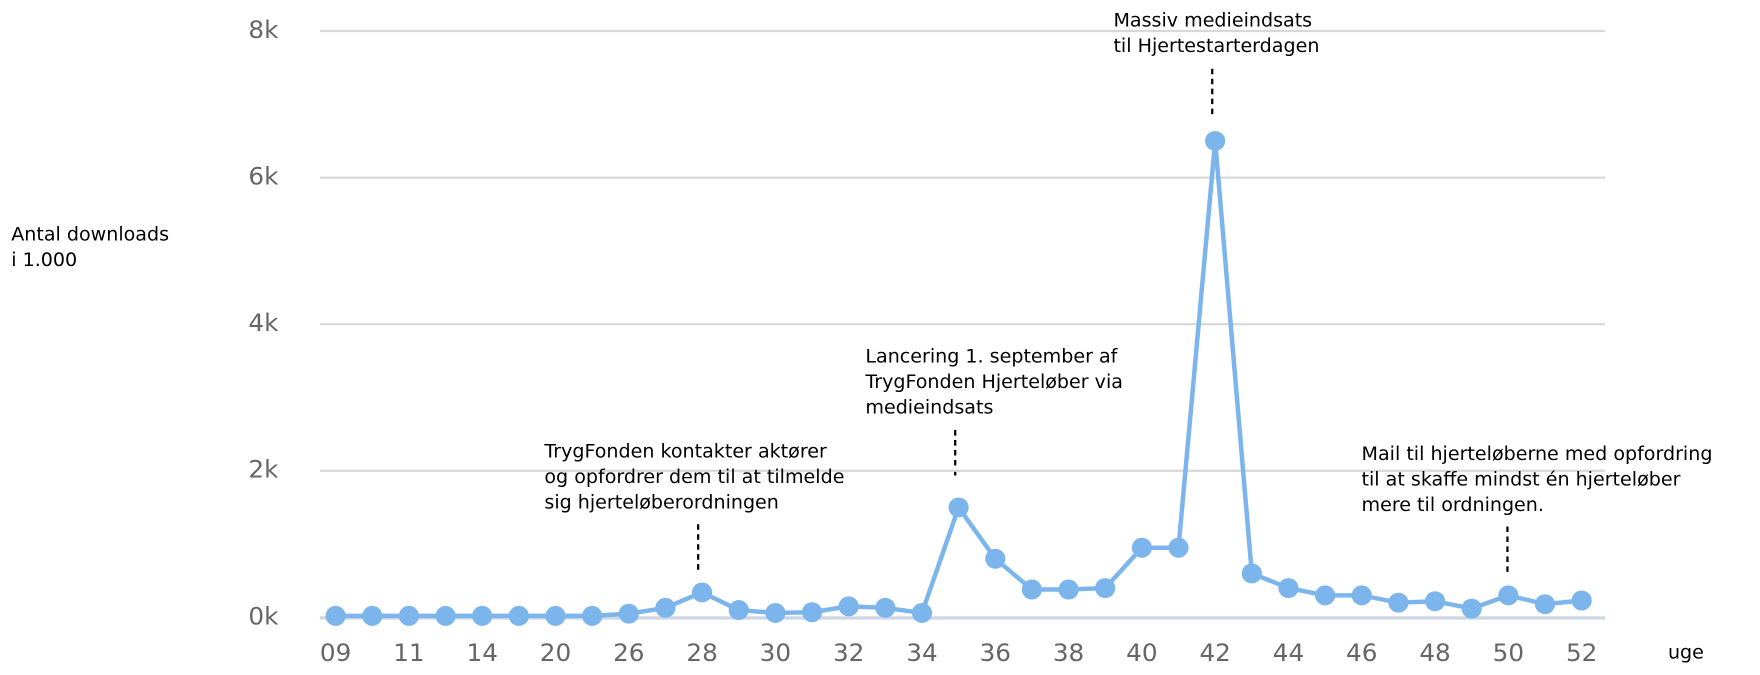  Describe the element at coordinates (628, 652) in the screenshot. I see `x-tick-label: 26` at that location.